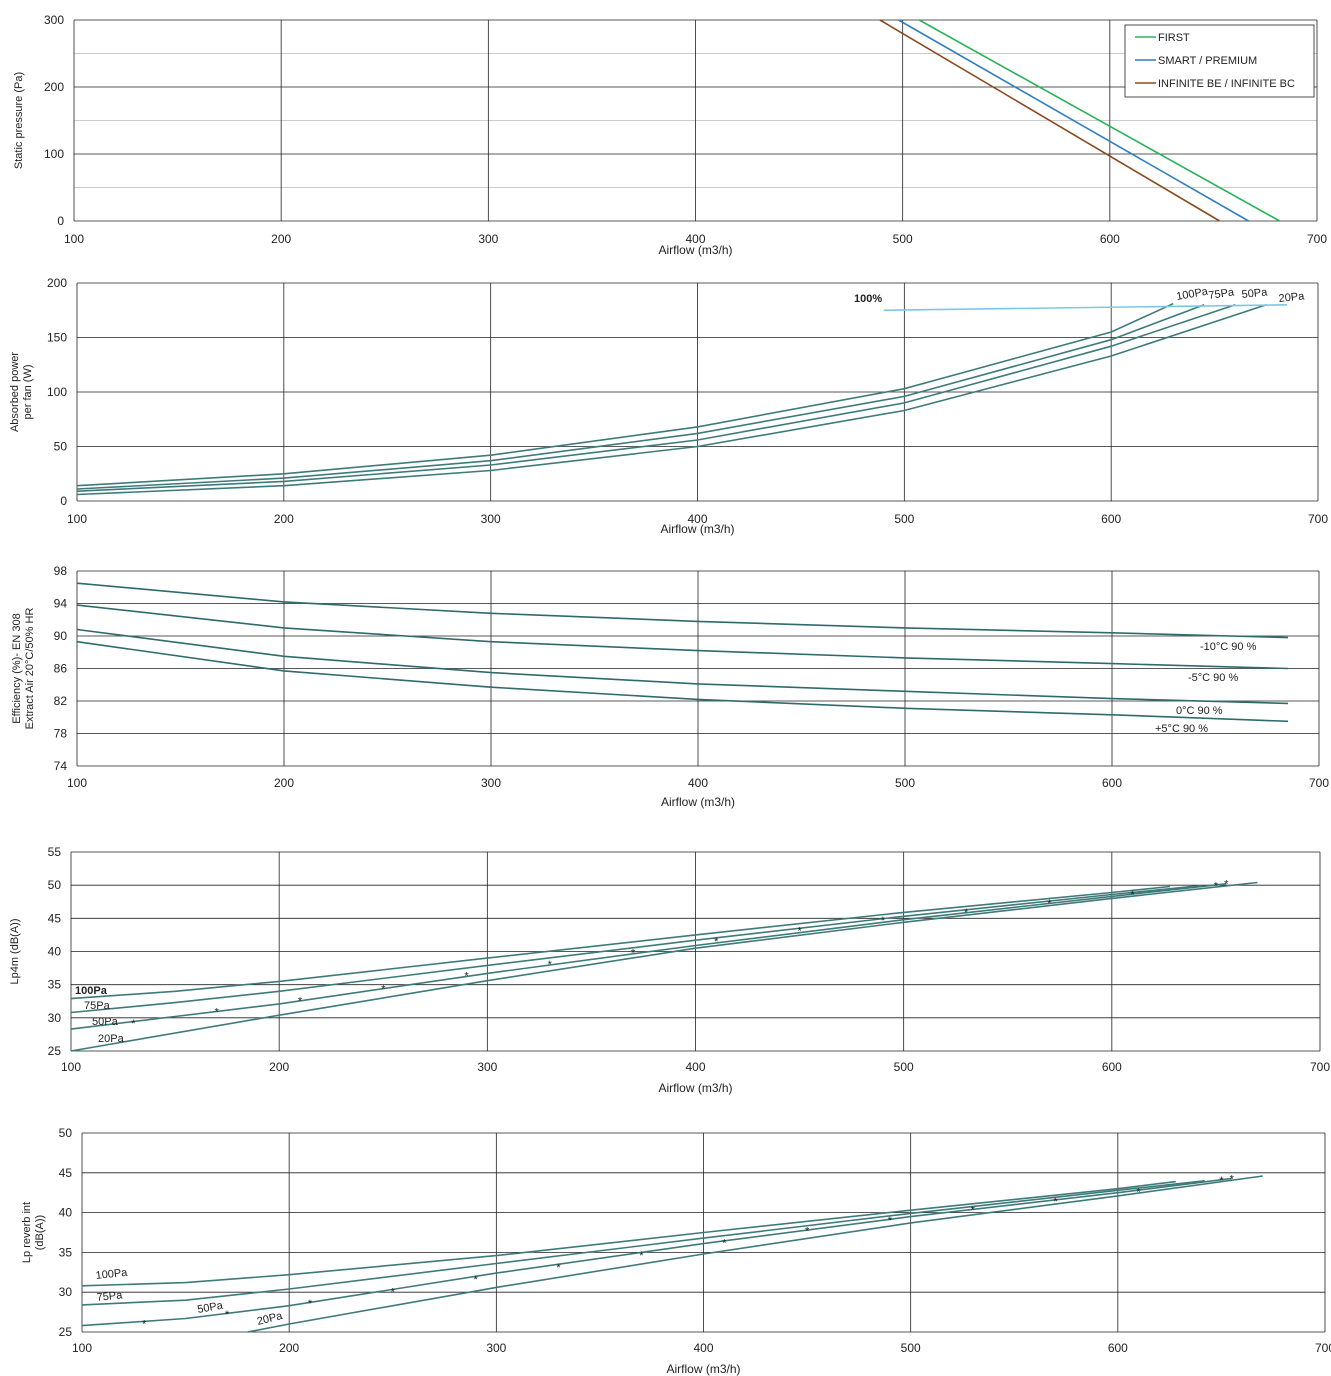 The width and height of the screenshot is (1331, 1376). What do you see at coordinates (40, 1232) in the screenshot?
I see `y-axis-label: (dB(A))` at bounding box center [40, 1232].